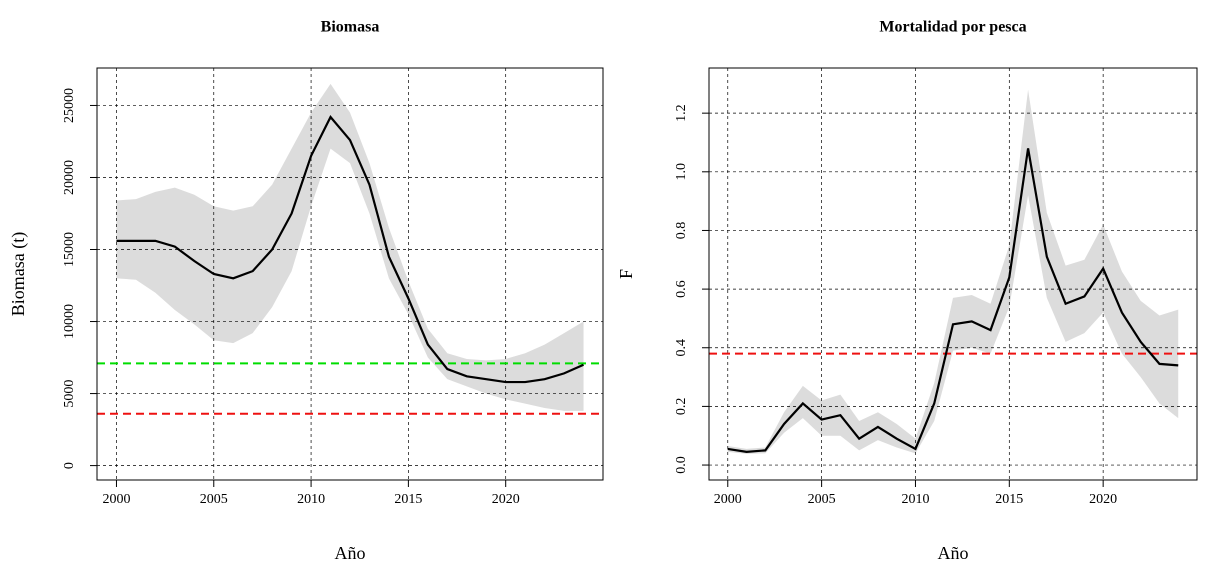 This screenshot has width=1209, height=568. What do you see at coordinates (350, 27) in the screenshot?
I see `chart-title: Biomasa` at bounding box center [350, 27].